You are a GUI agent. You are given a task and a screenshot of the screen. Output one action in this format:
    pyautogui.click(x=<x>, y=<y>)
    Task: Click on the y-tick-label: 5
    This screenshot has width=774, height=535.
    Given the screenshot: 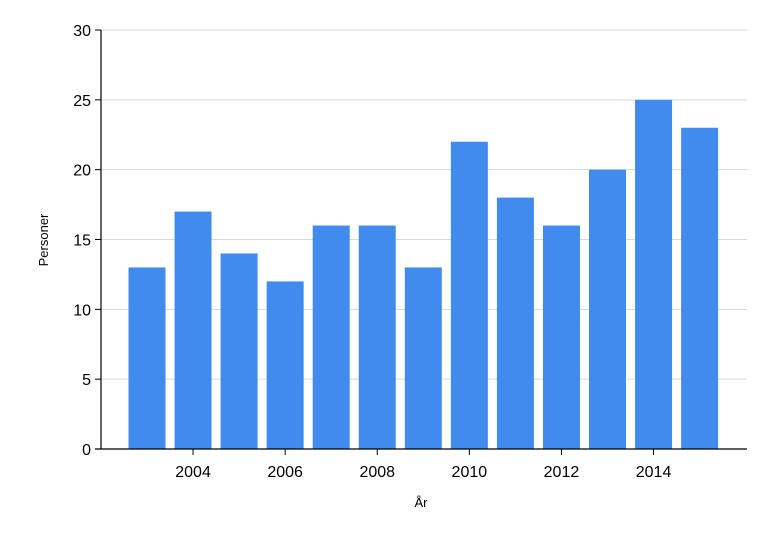 What is the action you would take?
    pyautogui.click(x=86, y=380)
    